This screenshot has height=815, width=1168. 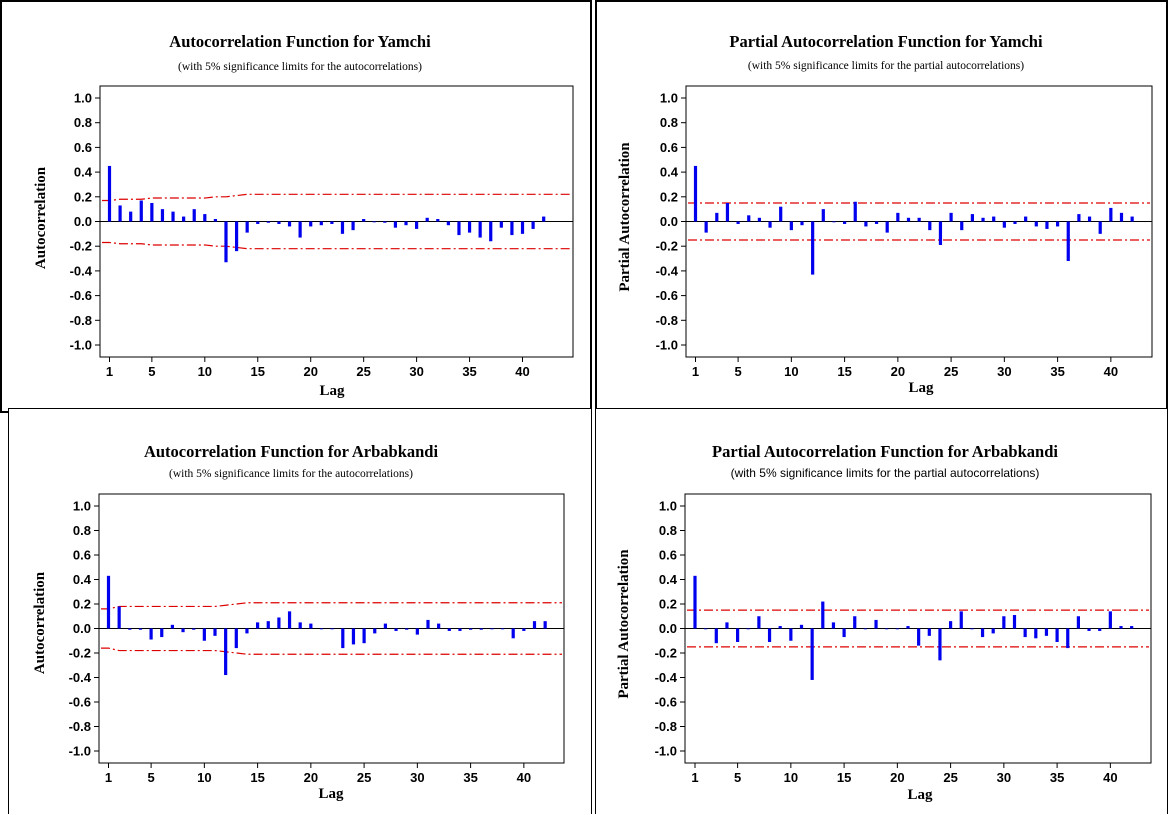 I want to click on y-tick-label: 0.6, so click(x=82, y=555).